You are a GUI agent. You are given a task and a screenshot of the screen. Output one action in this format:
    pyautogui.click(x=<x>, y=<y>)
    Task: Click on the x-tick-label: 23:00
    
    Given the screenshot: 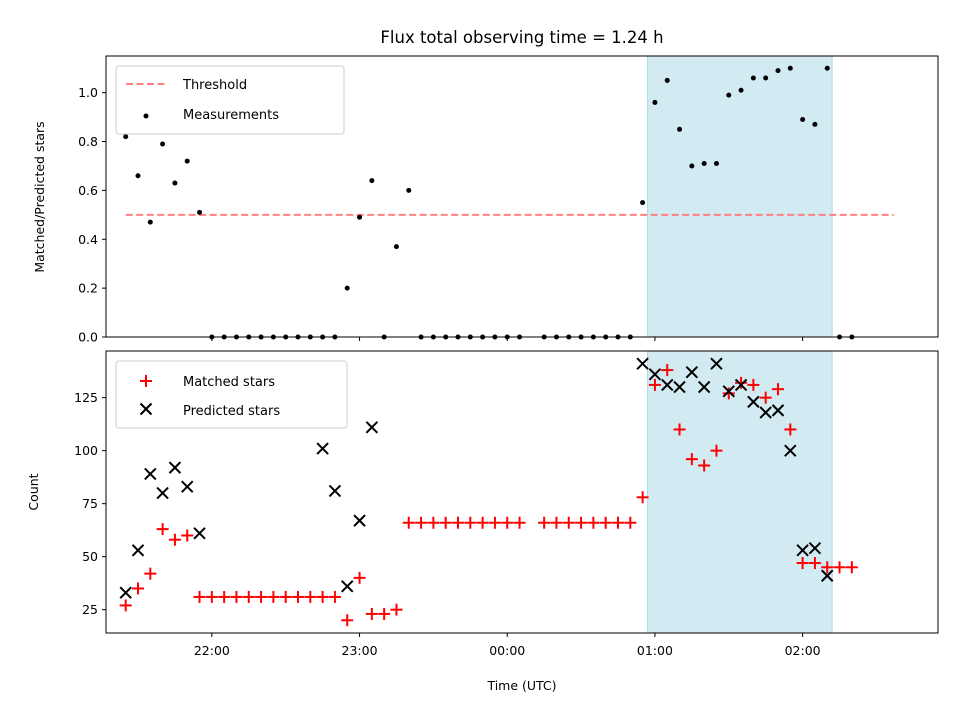 What is the action you would take?
    pyautogui.click(x=360, y=650)
    